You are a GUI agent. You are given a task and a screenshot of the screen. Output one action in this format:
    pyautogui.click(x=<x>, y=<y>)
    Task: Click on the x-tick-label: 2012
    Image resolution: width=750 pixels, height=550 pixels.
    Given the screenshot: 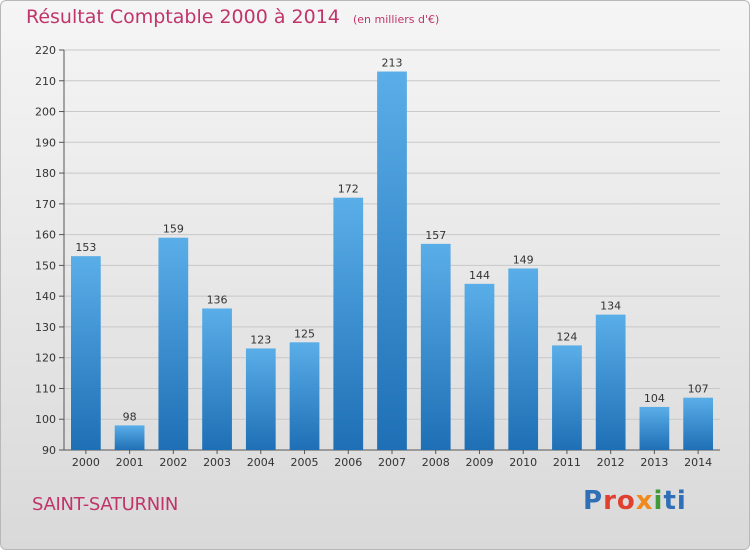 What is the action you would take?
    pyautogui.click(x=611, y=462)
    